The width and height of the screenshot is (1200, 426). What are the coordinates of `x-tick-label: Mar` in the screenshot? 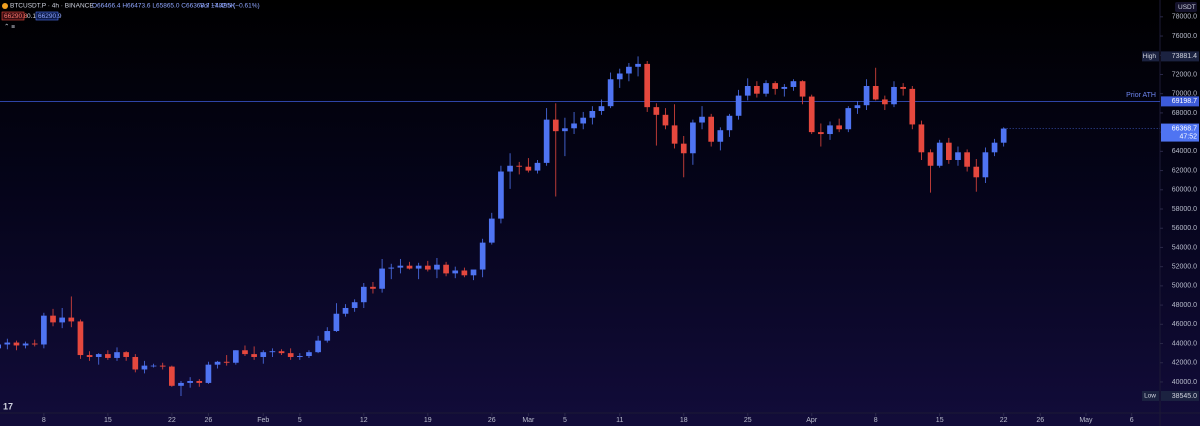 It's located at (528, 420).